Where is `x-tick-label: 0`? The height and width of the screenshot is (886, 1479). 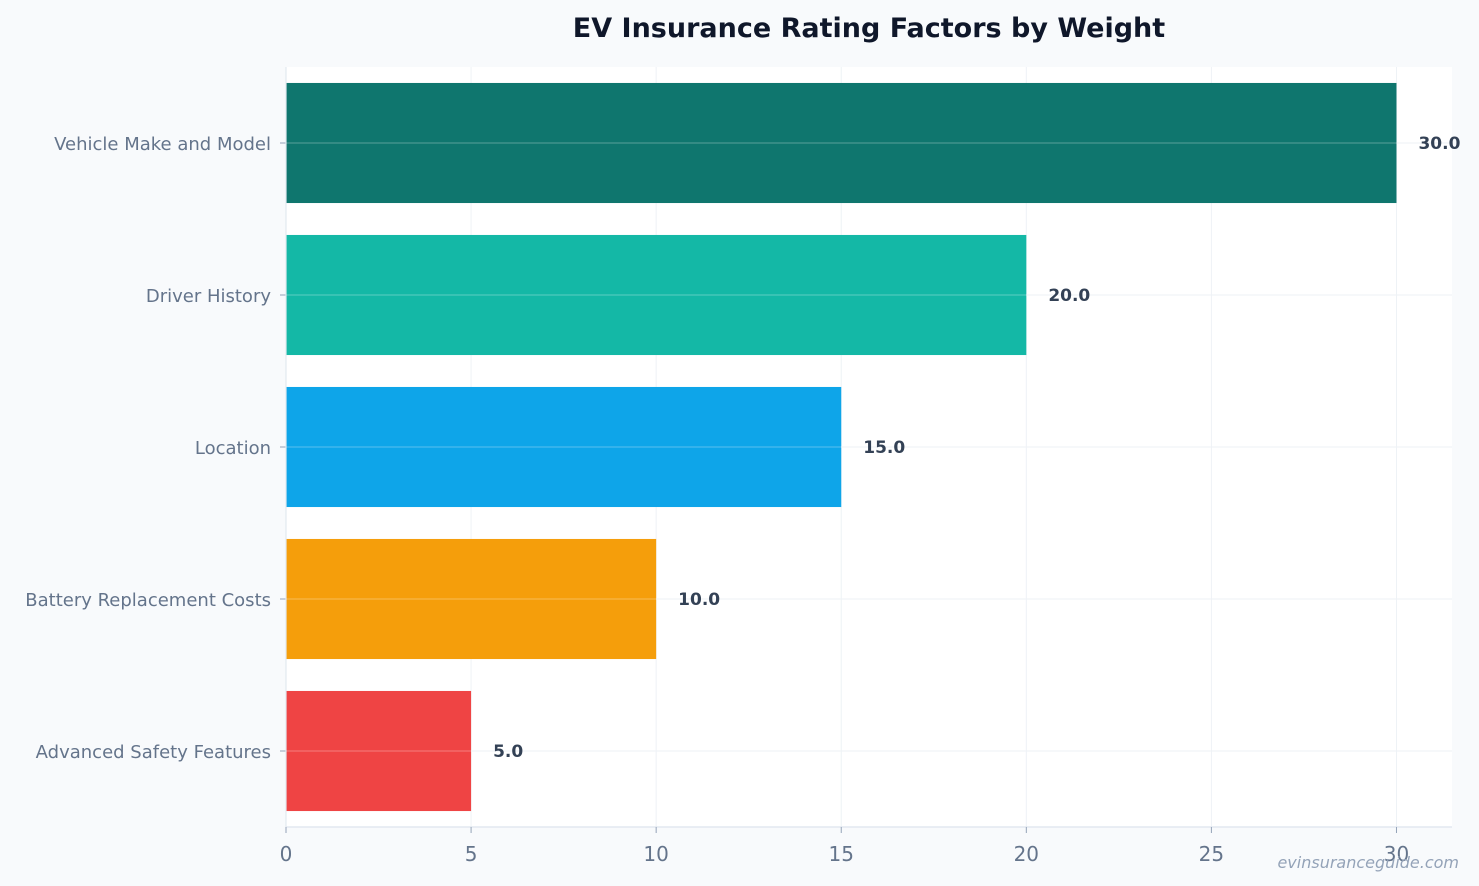
x-tick-label: 0 is located at coordinates (286, 854).